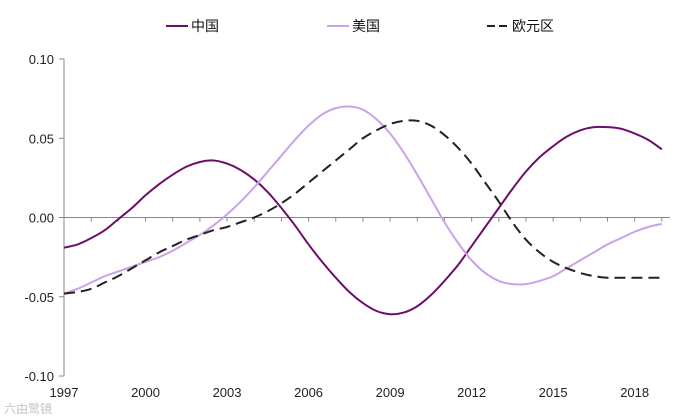 This screenshot has height=420, width=688. Describe the element at coordinates (41, 138) in the screenshot. I see `y-tick-label: 0.05` at that location.